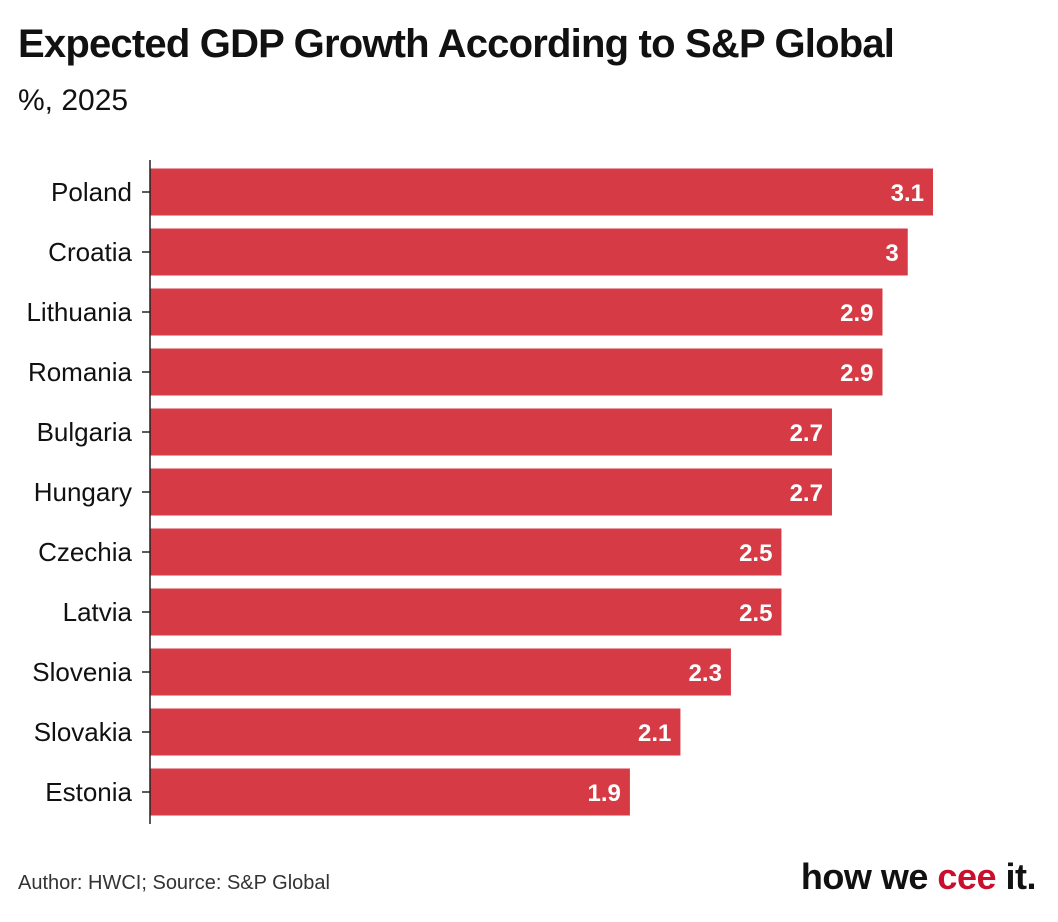  What do you see at coordinates (83, 492) in the screenshot?
I see `category-label-hungary: Hungary` at bounding box center [83, 492].